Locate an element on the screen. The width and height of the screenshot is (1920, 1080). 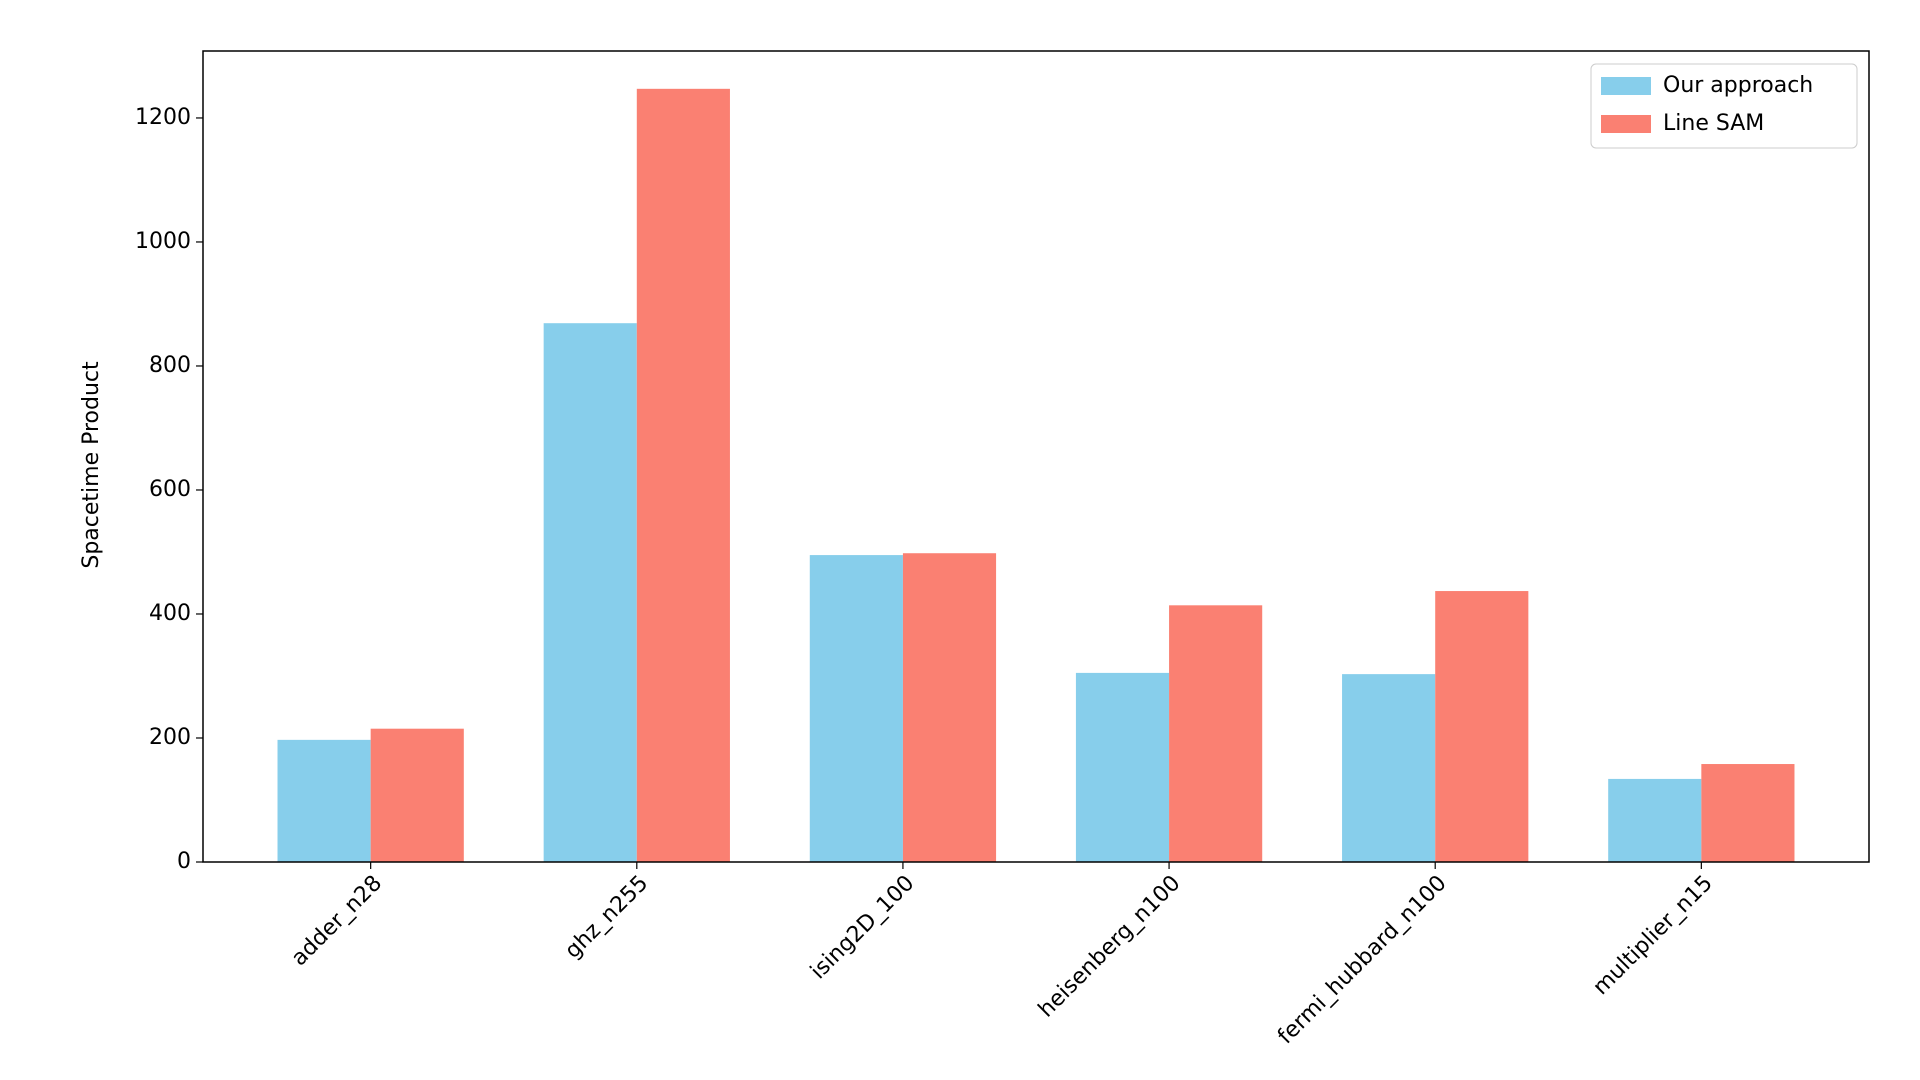
y-tick-label: 1000 is located at coordinates (163, 241).